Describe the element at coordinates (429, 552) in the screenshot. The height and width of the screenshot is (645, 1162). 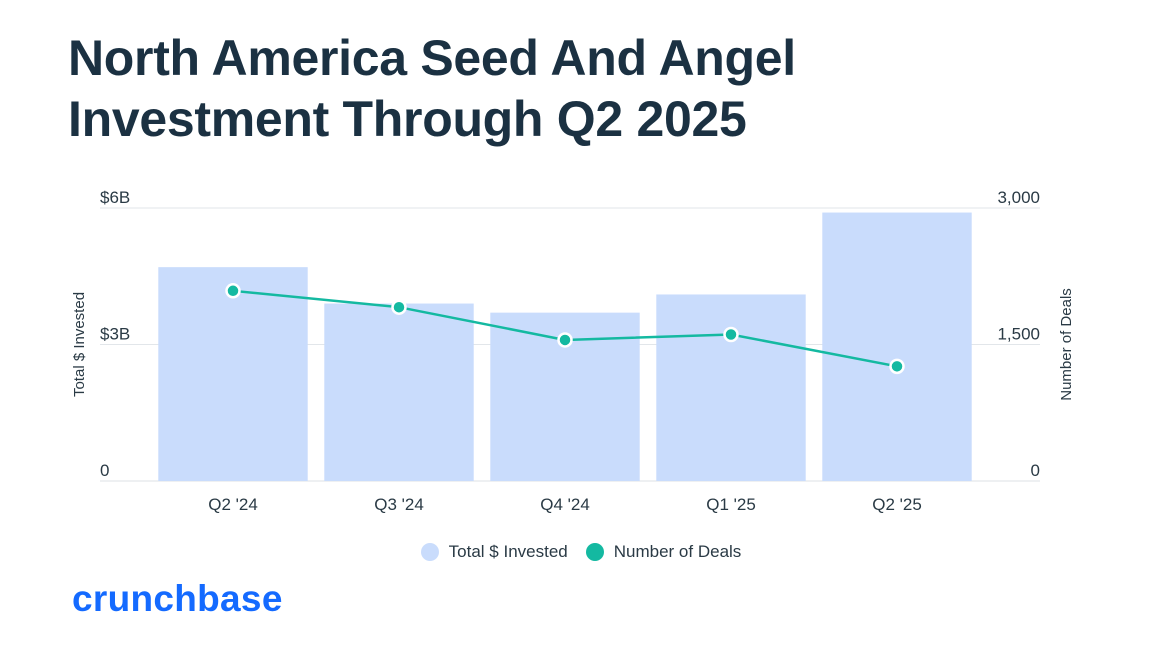
I see `legend-swatch-invested` at that location.